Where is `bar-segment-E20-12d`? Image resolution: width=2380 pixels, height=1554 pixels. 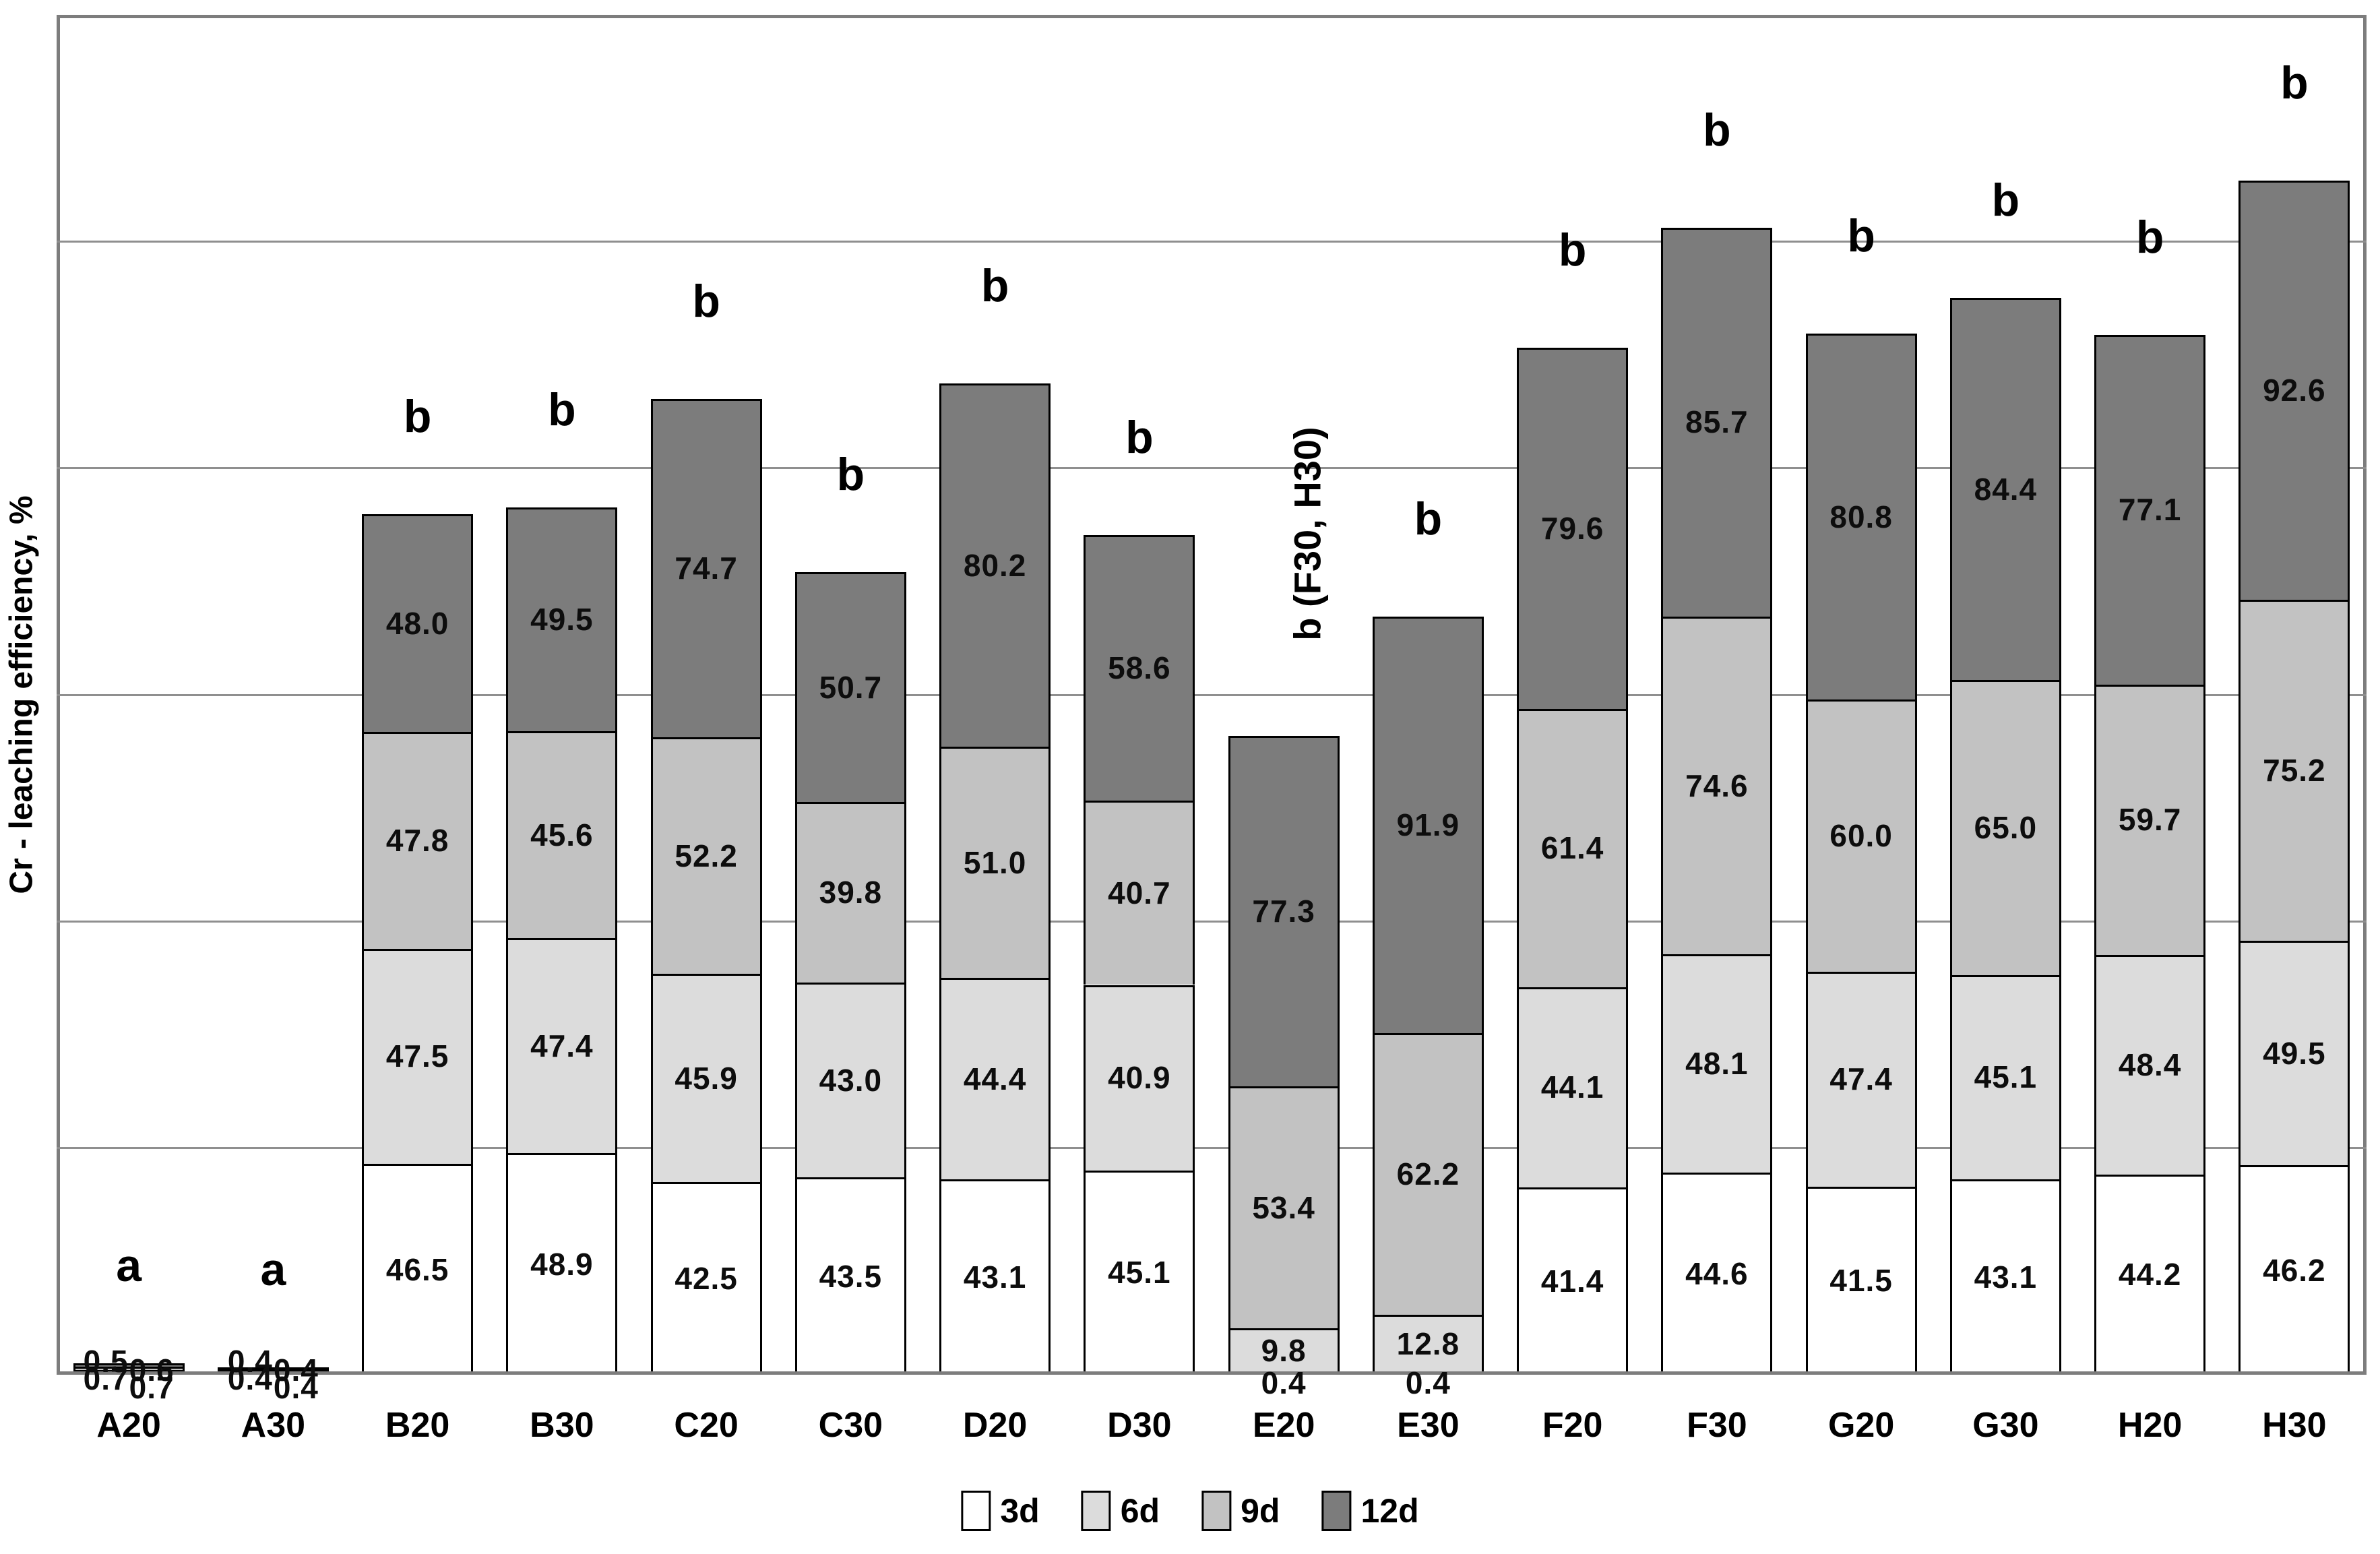 bar-segment-E20-12d is located at coordinates (1284, 912).